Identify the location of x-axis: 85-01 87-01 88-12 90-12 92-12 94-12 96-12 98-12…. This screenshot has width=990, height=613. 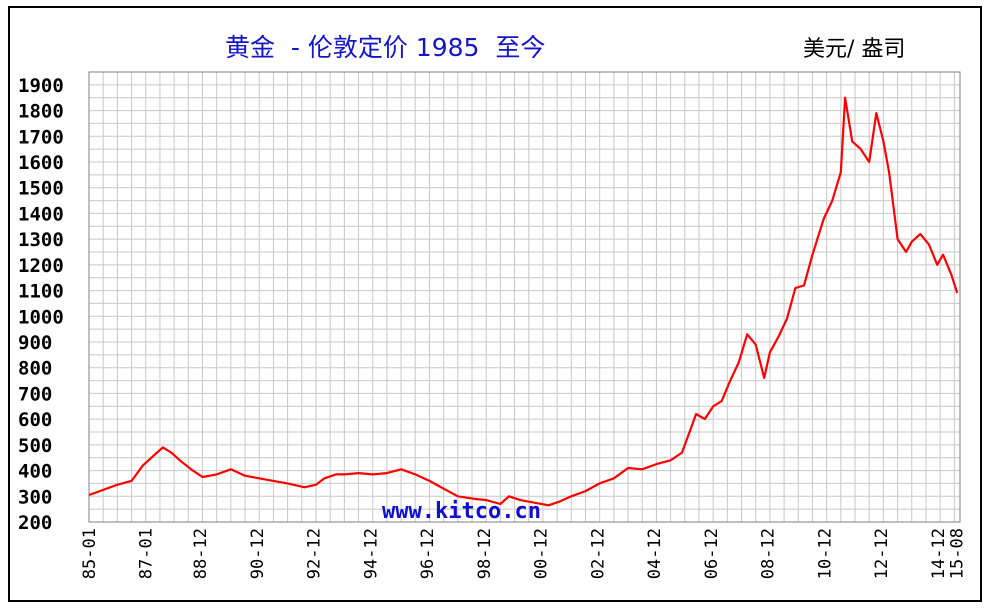
(524, 553).